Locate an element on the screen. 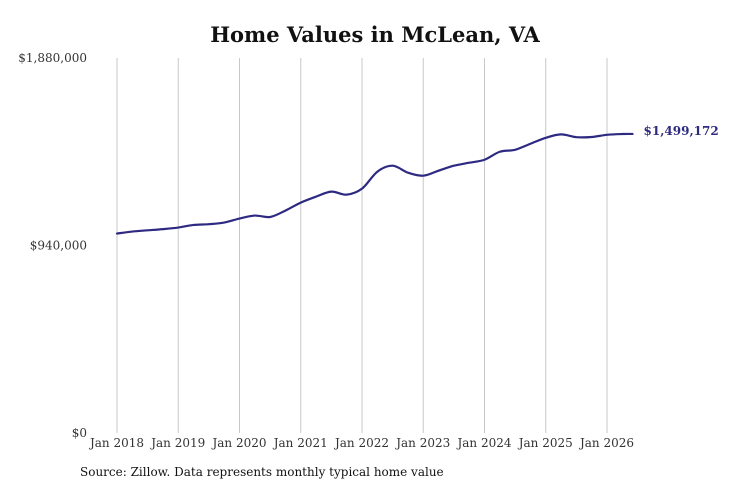 The width and height of the screenshot is (731, 487). x-tick-label: Jan 2023 is located at coordinates (422, 443).